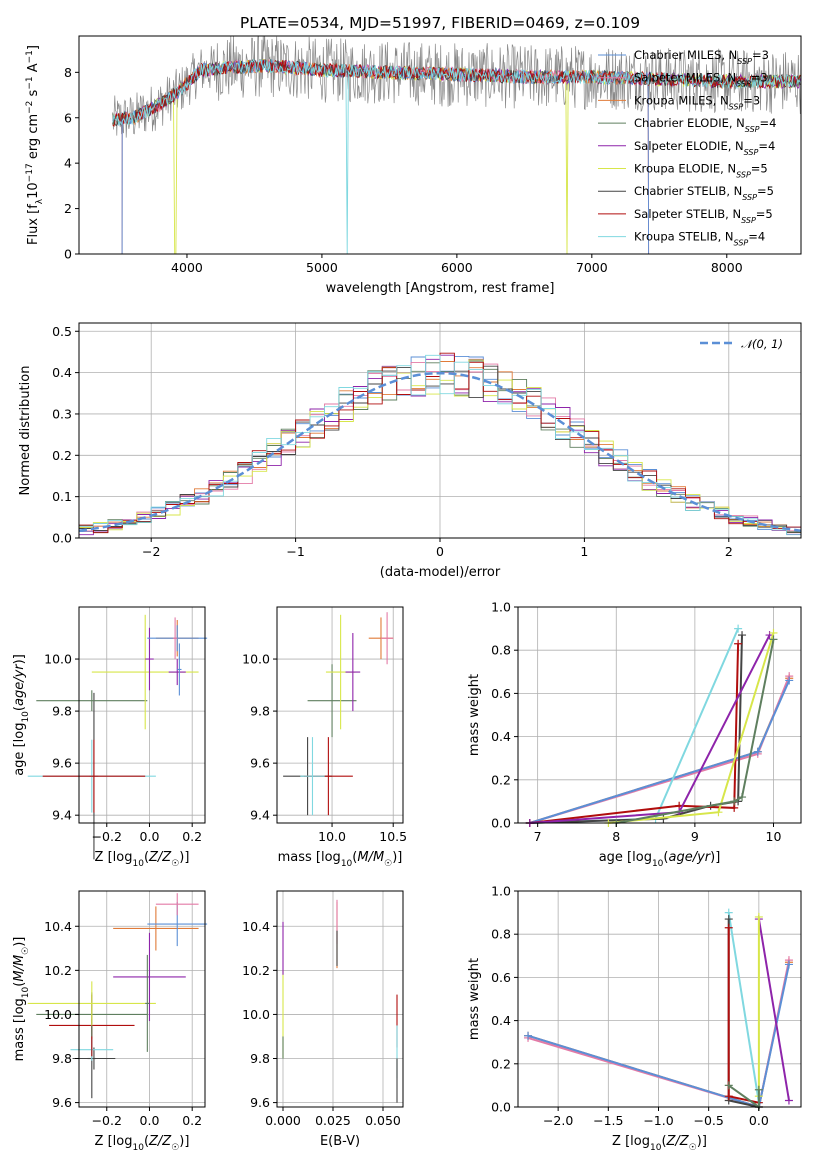  What do you see at coordinates (40, 201) in the screenshot?
I see `y-label-part: λ` at bounding box center [40, 201].